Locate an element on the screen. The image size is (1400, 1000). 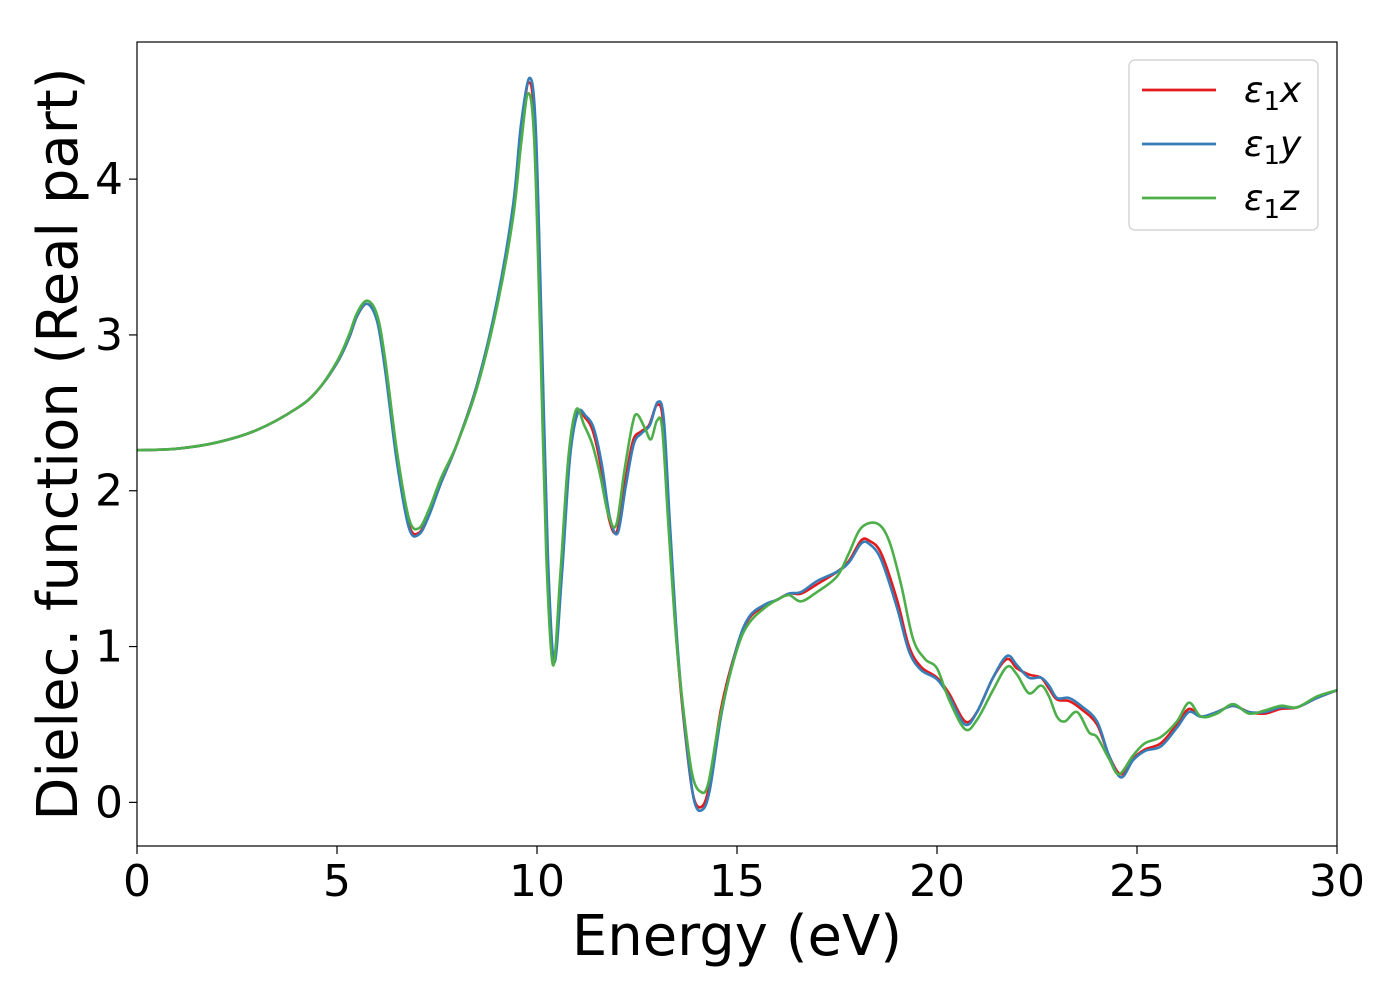
x-axis-title: Energy (eV) is located at coordinates (737, 936).